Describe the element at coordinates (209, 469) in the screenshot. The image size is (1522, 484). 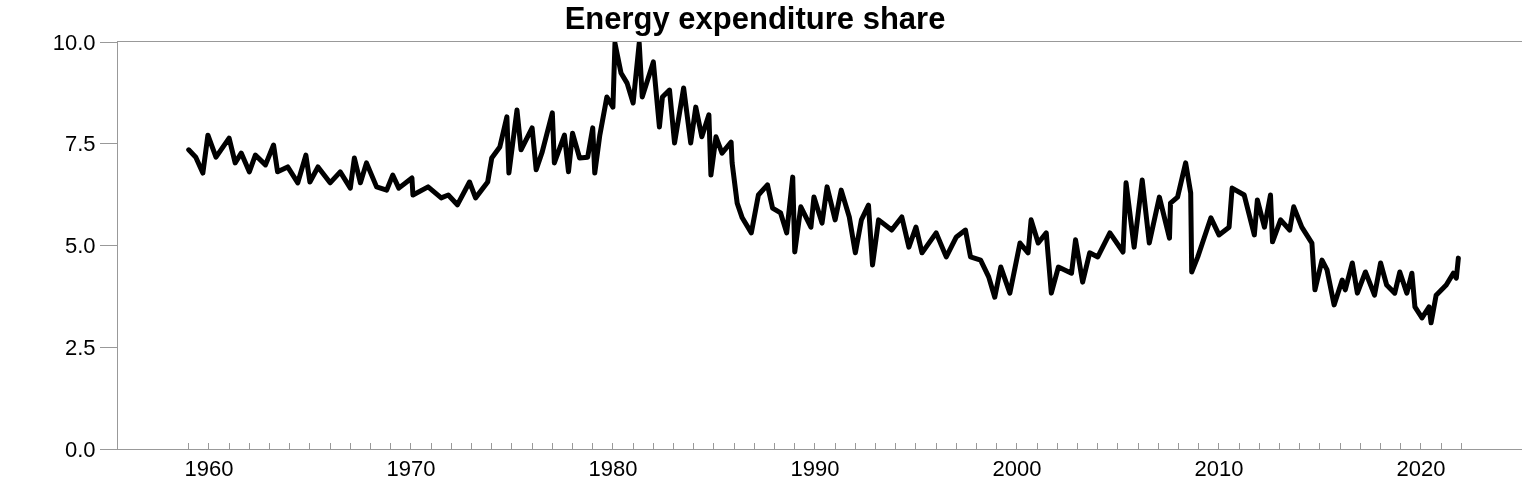
I see `x-tick-label: 1960` at that location.